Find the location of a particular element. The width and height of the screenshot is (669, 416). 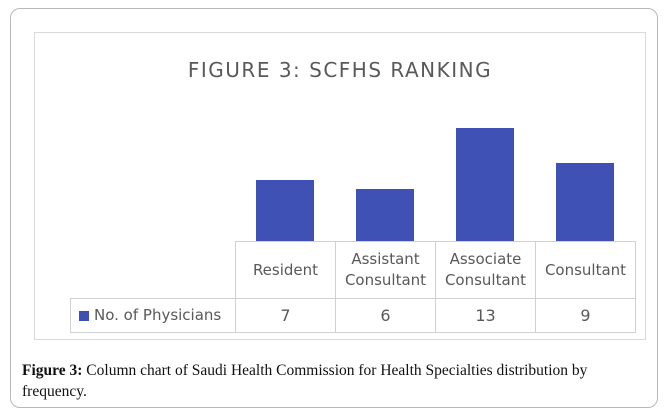

category-cell: Associate Consultant is located at coordinates (485, 270).